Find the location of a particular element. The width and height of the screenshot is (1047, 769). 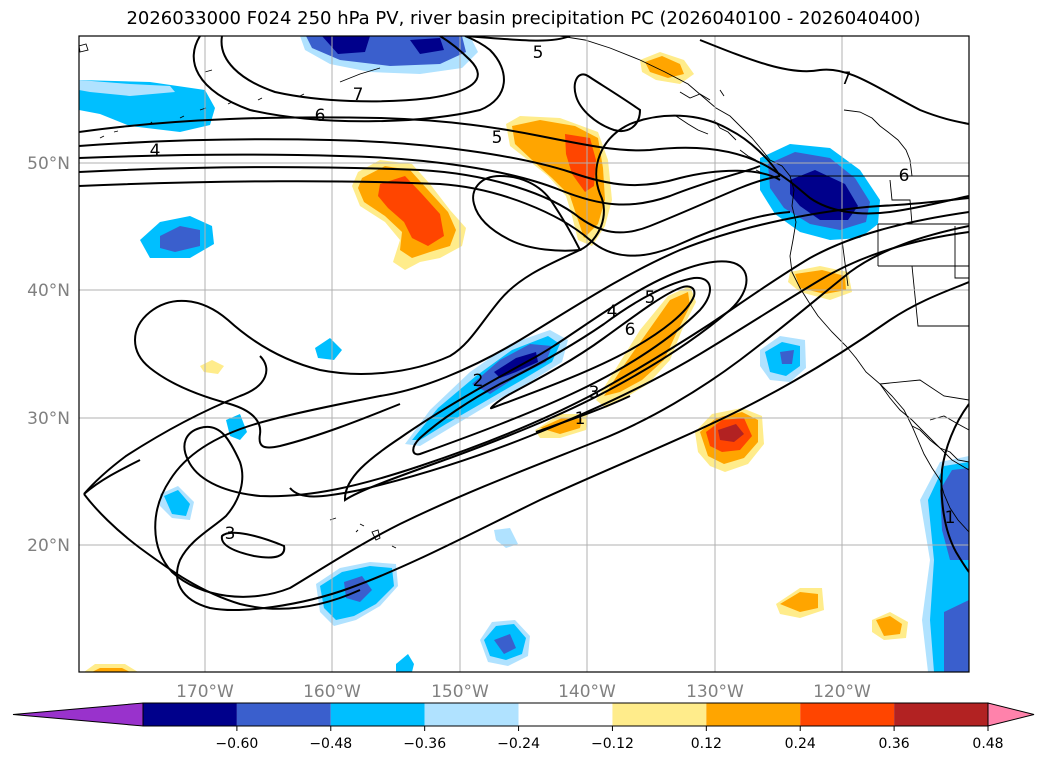

pv-contour-6-top is located at coordinates (348, 79).